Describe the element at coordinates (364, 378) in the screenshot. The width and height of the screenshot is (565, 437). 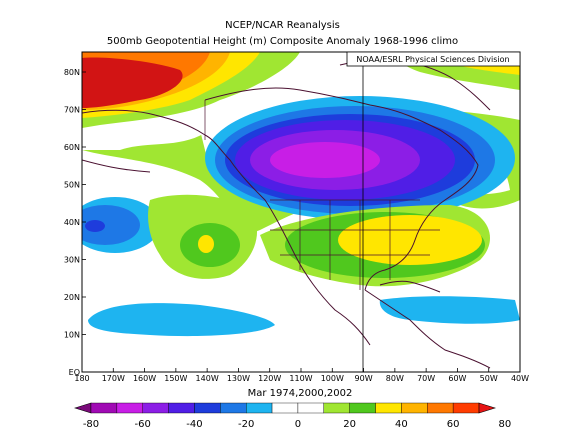
I see `lon-tick-label: 90W` at that location.